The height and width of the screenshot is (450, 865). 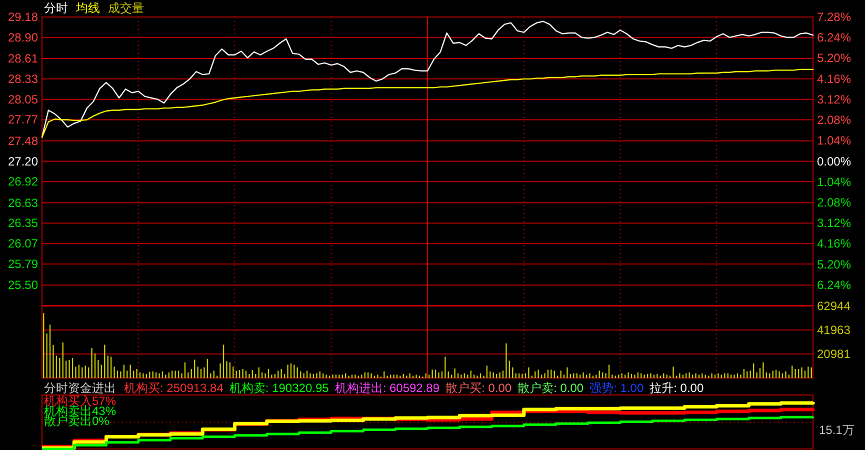 I want to click on text: 散户卖: 0.00, so click(x=551, y=388).